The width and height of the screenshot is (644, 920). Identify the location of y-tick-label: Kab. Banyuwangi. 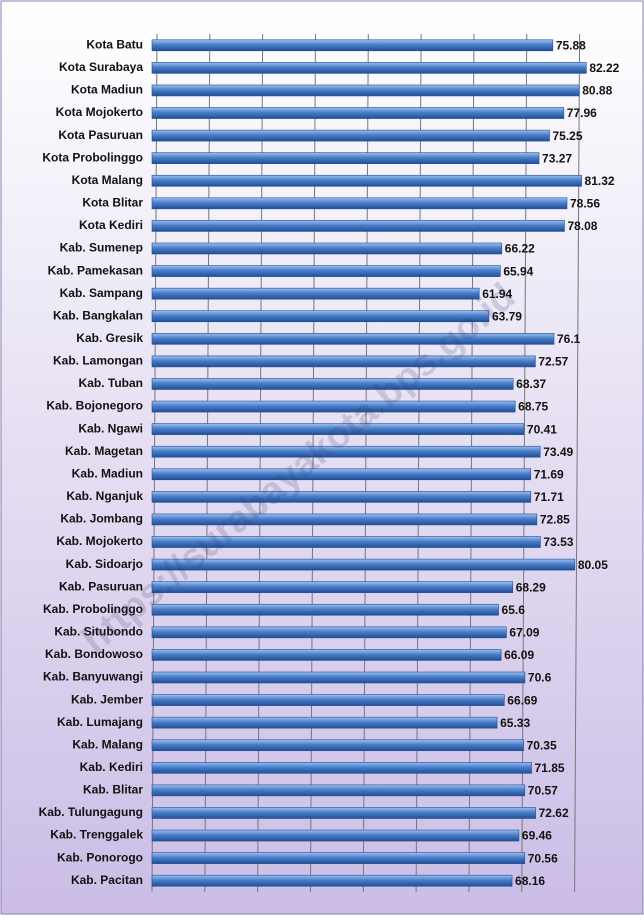
(93, 677).